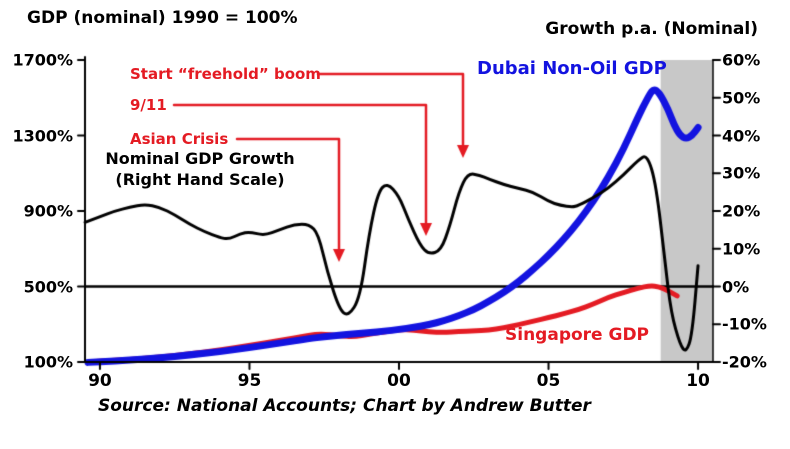 Image resolution: width=790 pixels, height=449 pixels. Describe the element at coordinates (548, 381) in the screenshot. I see `x-tick-label: 05` at that location.